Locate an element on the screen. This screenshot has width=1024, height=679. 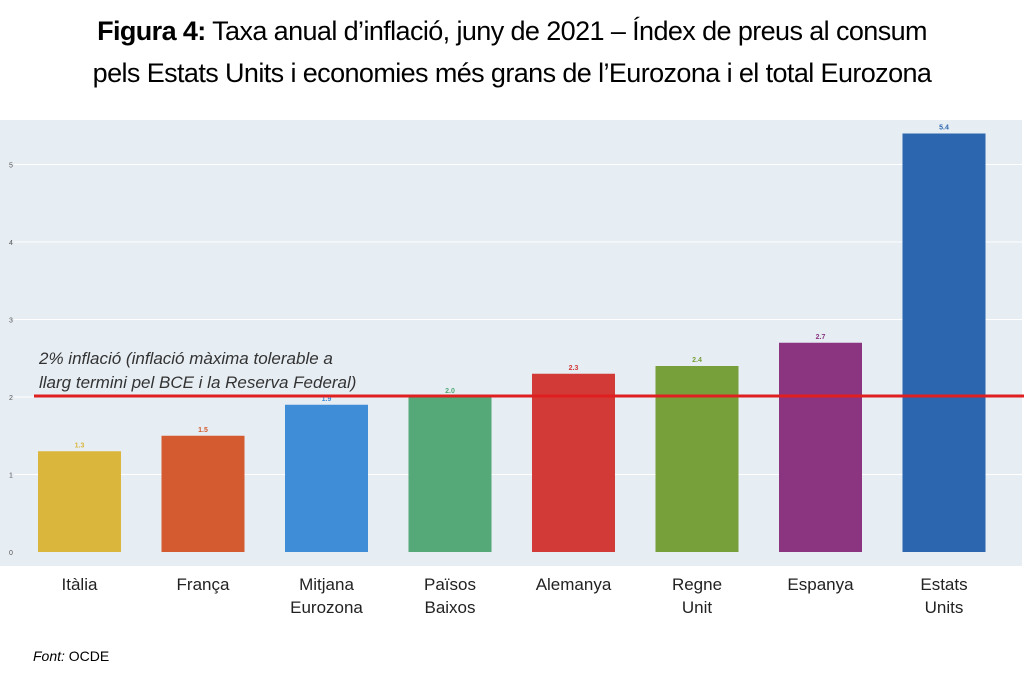
value-label: 2.4 is located at coordinates (697, 360).